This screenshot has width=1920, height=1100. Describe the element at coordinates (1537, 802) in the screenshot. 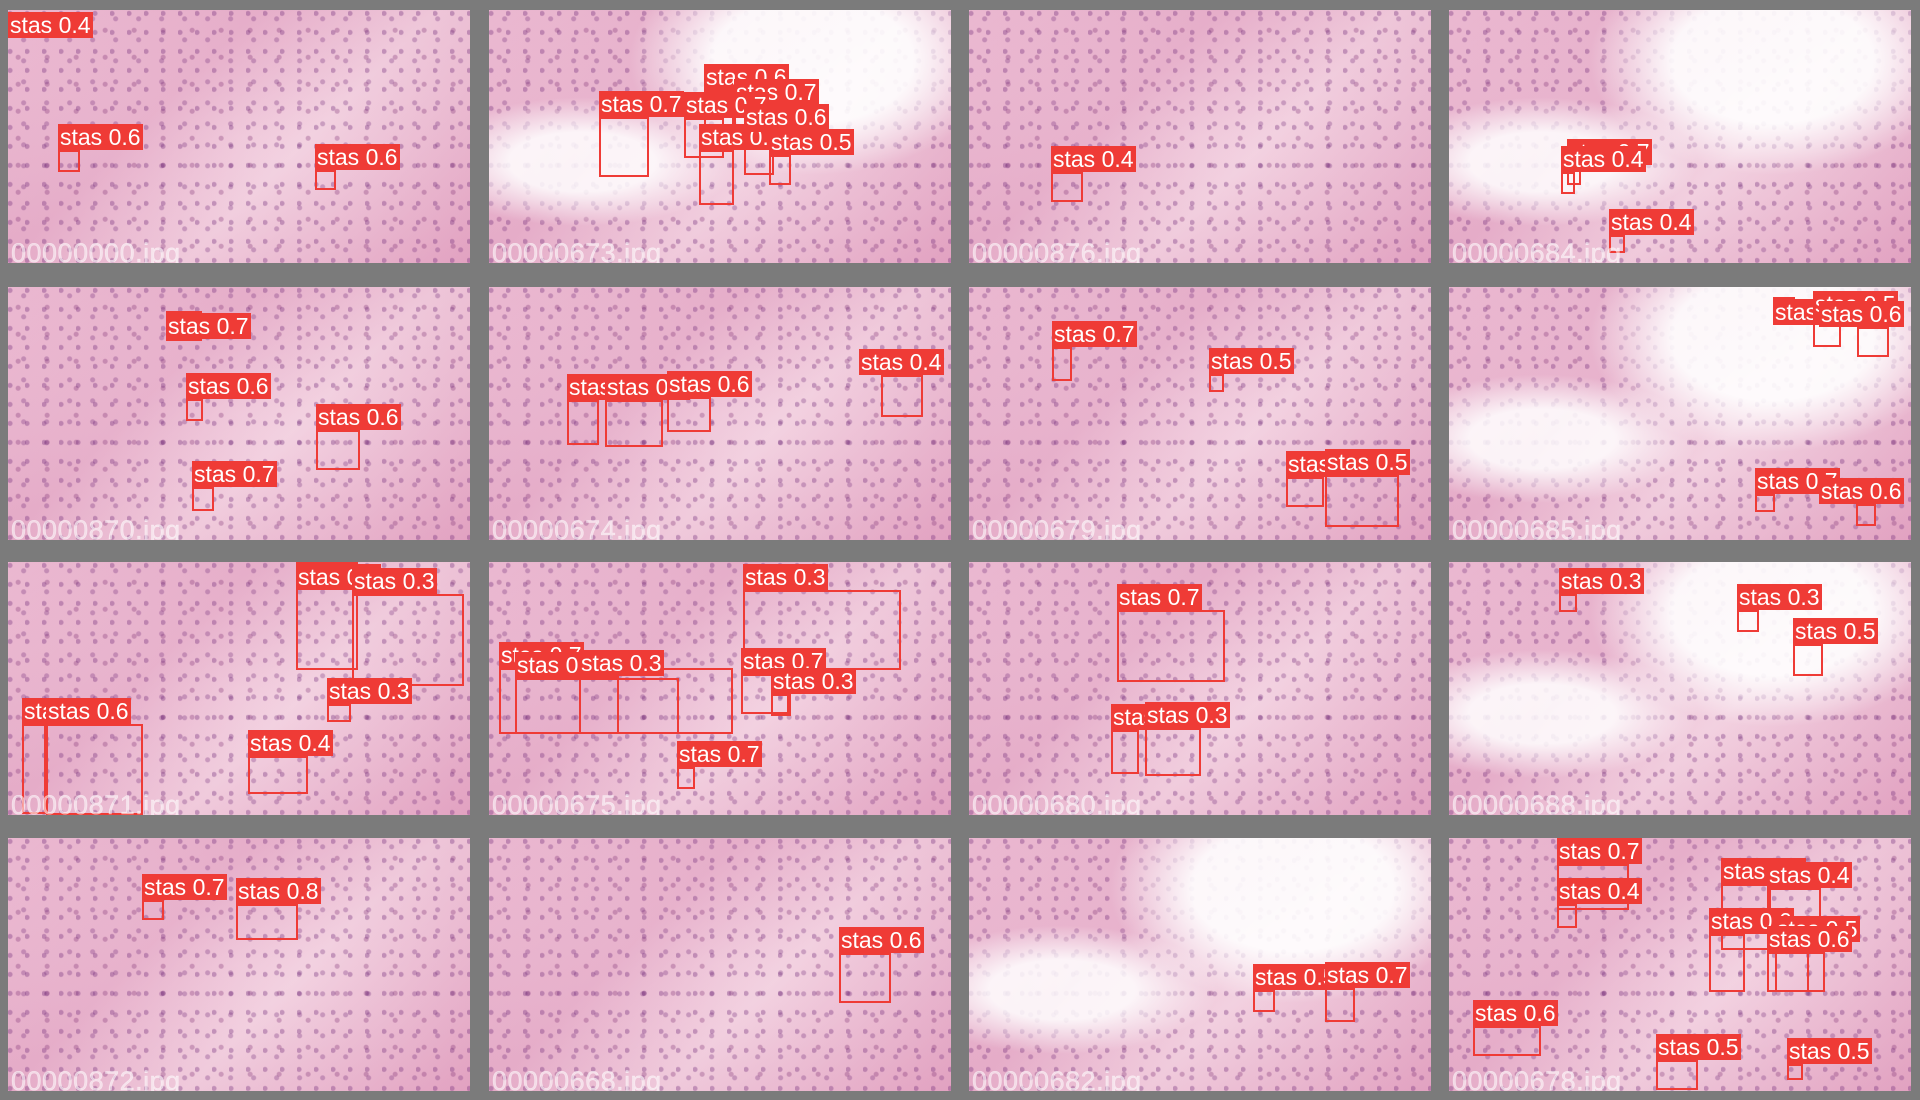

I see `image-filename: 00000688.jpg` at that location.